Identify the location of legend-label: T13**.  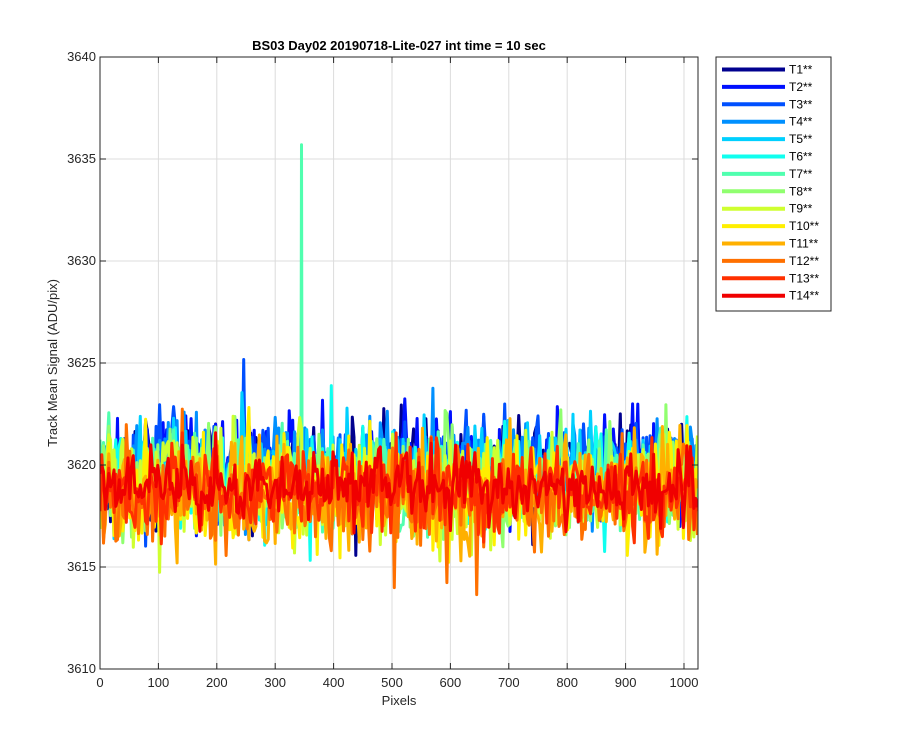
(804, 278).